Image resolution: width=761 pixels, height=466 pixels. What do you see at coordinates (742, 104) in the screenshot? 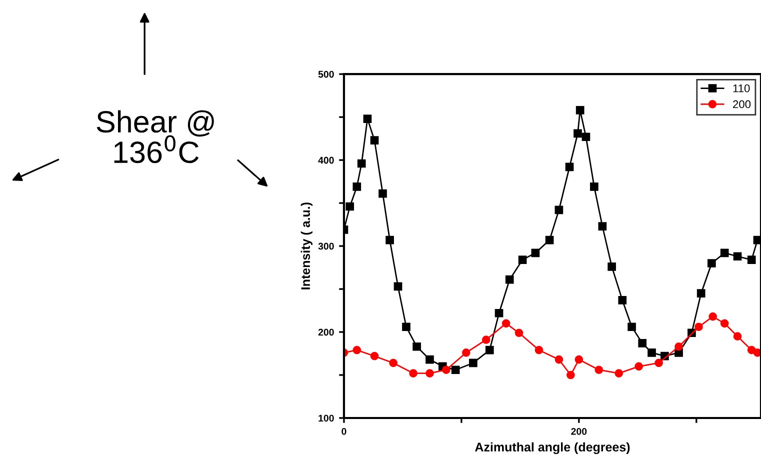
I see `legend-label: 200` at bounding box center [742, 104].